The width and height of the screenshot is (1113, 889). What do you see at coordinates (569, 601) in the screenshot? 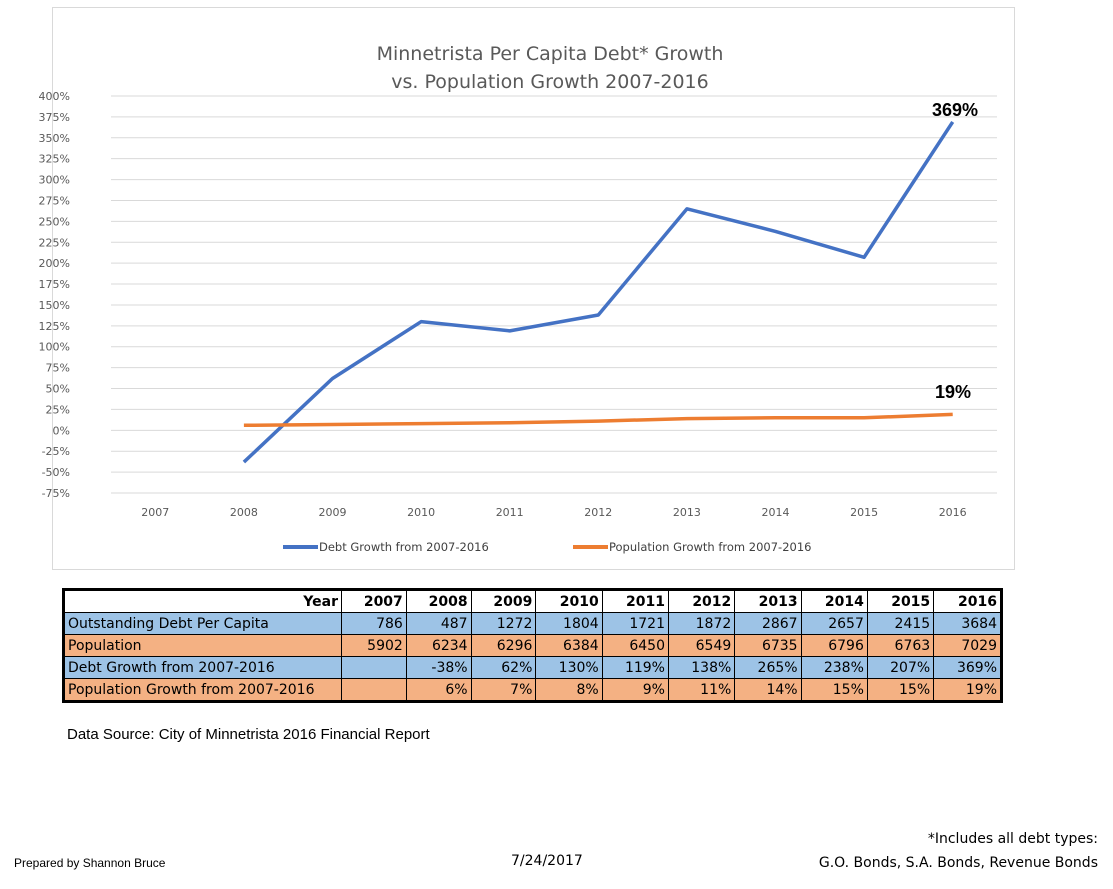
I see `year-header: 2010` at bounding box center [569, 601].